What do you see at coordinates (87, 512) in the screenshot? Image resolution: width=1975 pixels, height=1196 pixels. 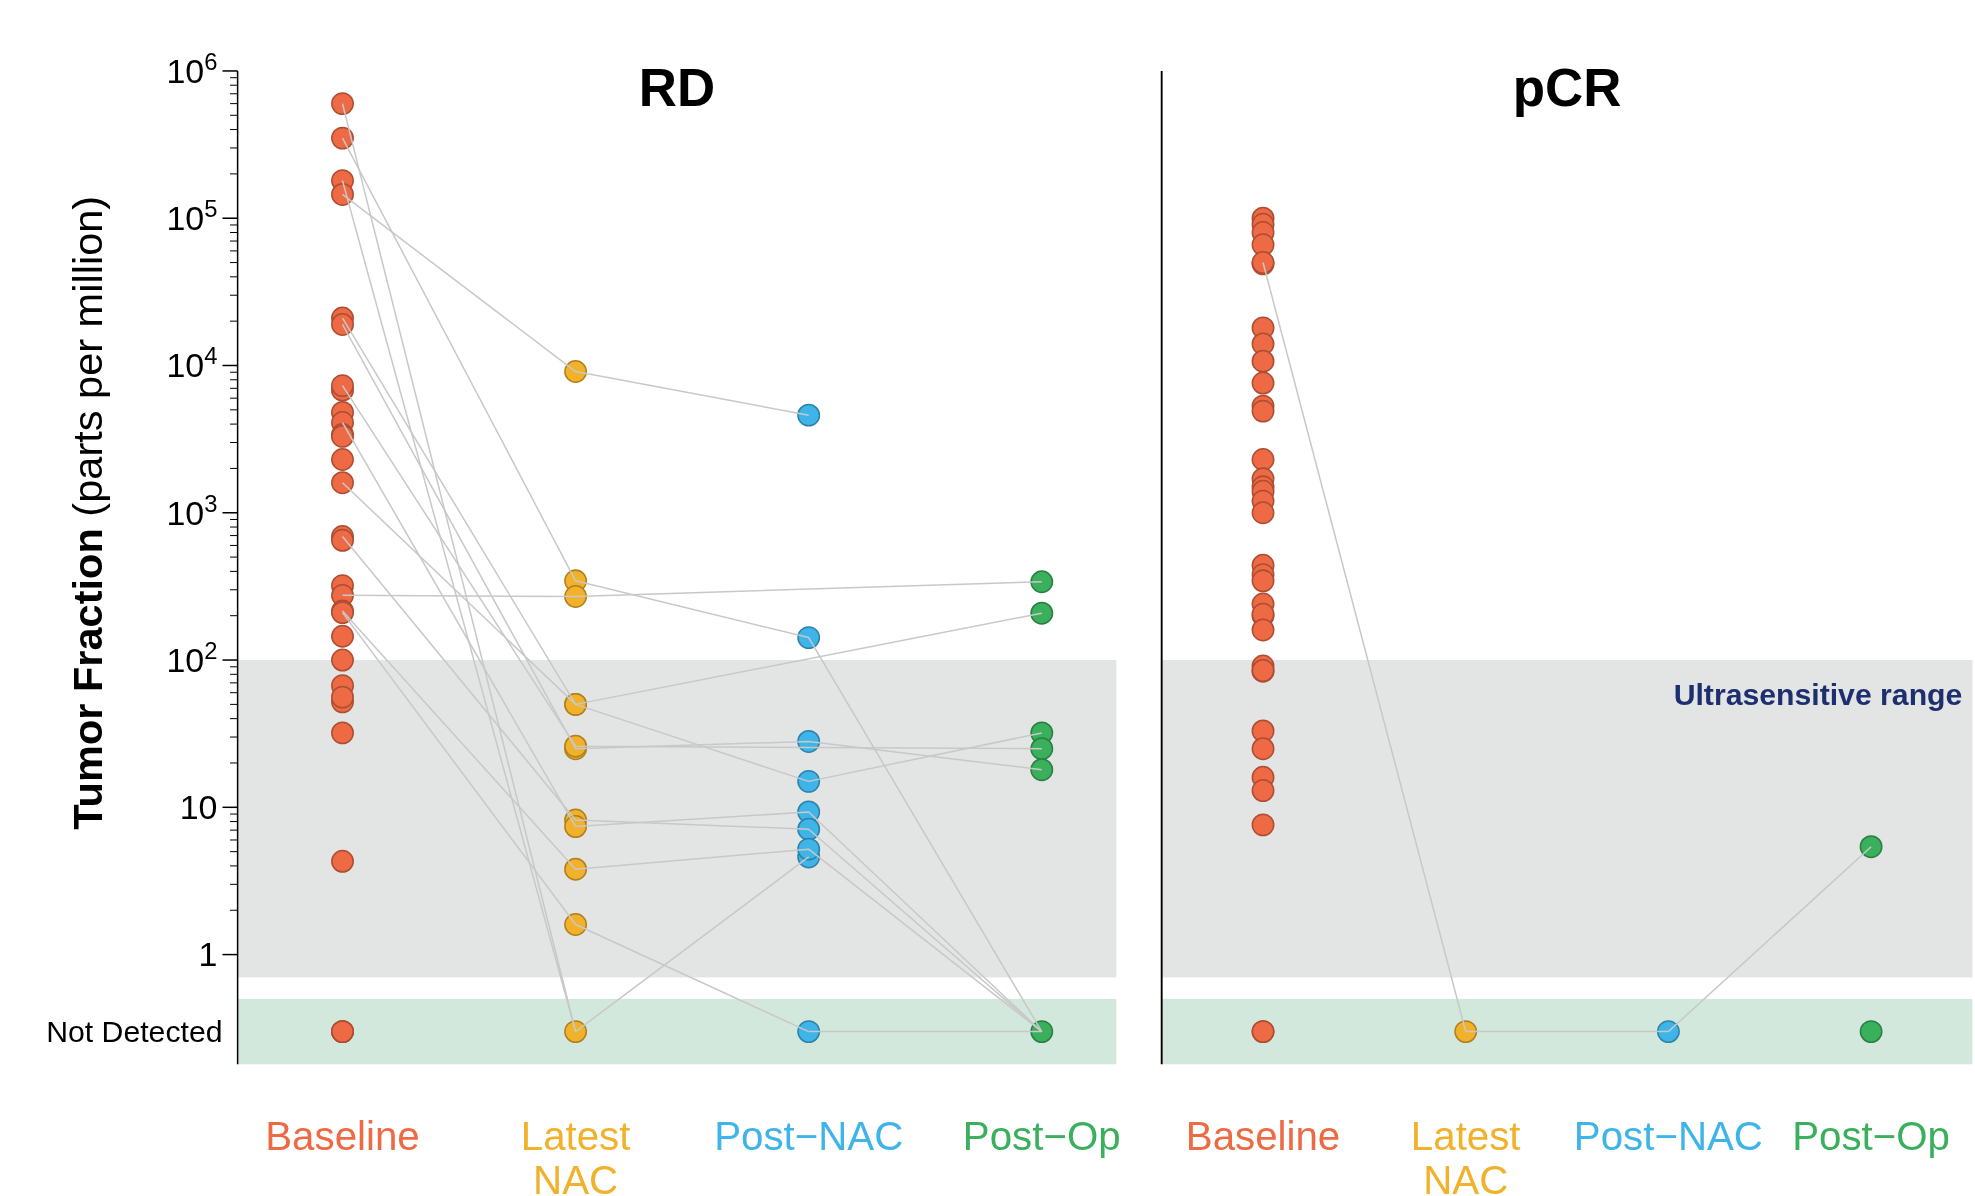 I see `y-axis-title: Tumor Fraction (parts per million)` at bounding box center [87, 512].